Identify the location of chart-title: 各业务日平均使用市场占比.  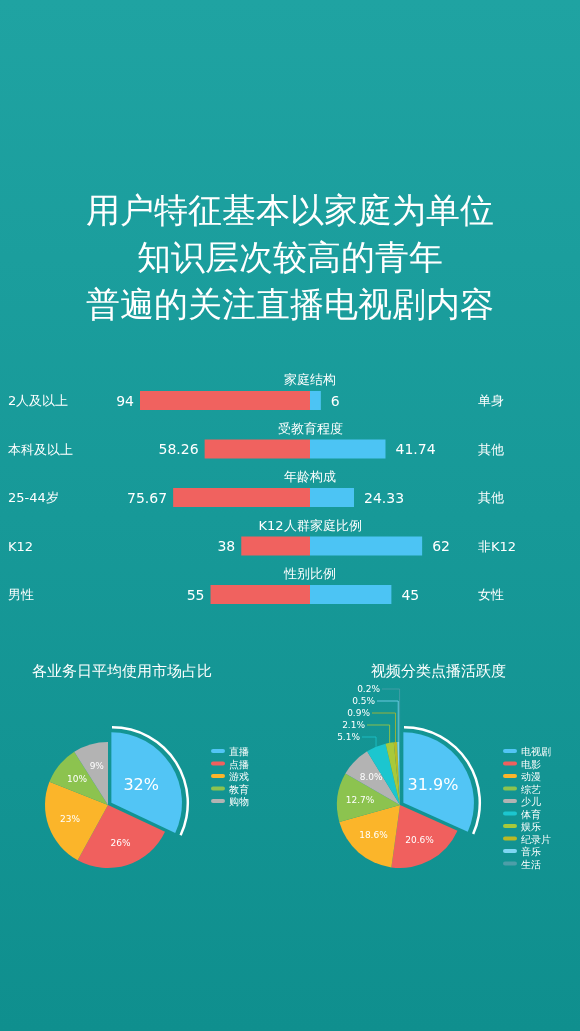
(122, 671).